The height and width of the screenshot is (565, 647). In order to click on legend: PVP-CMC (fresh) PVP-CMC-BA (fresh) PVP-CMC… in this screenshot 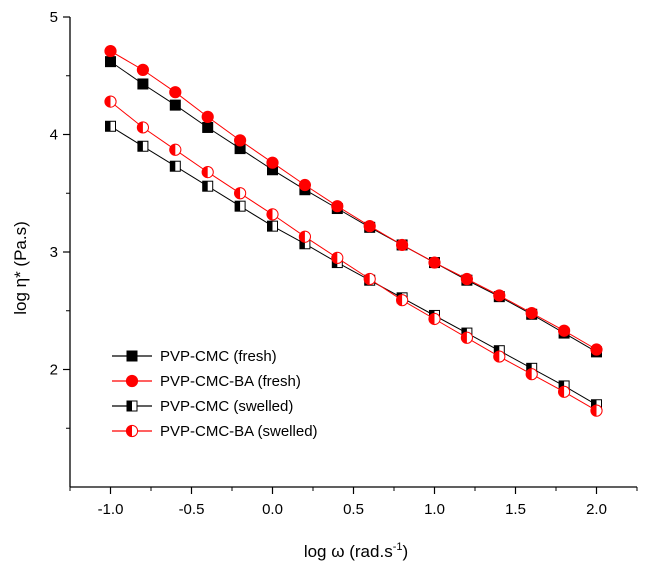, I will do `click(215, 394)`.